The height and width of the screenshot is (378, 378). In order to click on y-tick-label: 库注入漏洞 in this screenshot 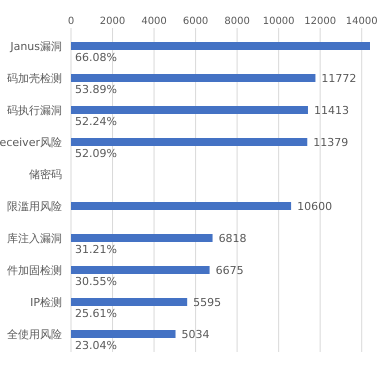, I will do `click(34, 238)`.